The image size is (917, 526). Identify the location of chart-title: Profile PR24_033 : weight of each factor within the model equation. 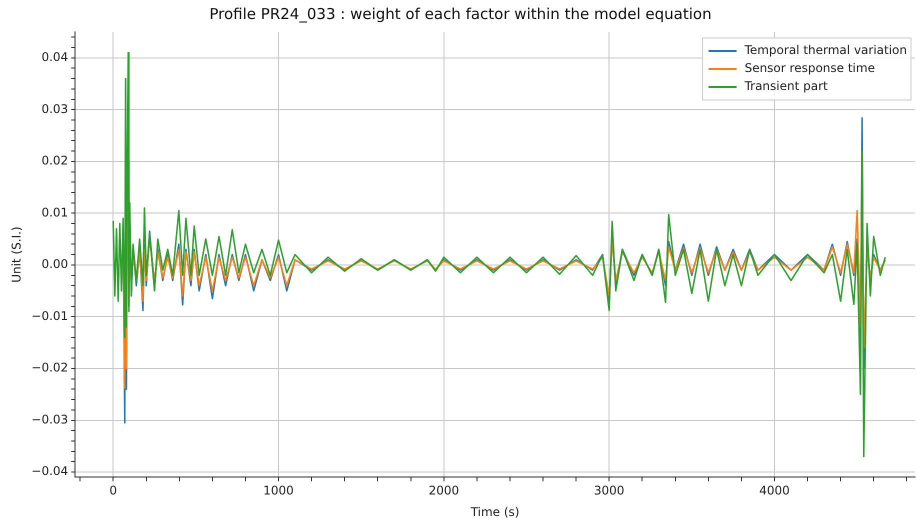
(460, 13).